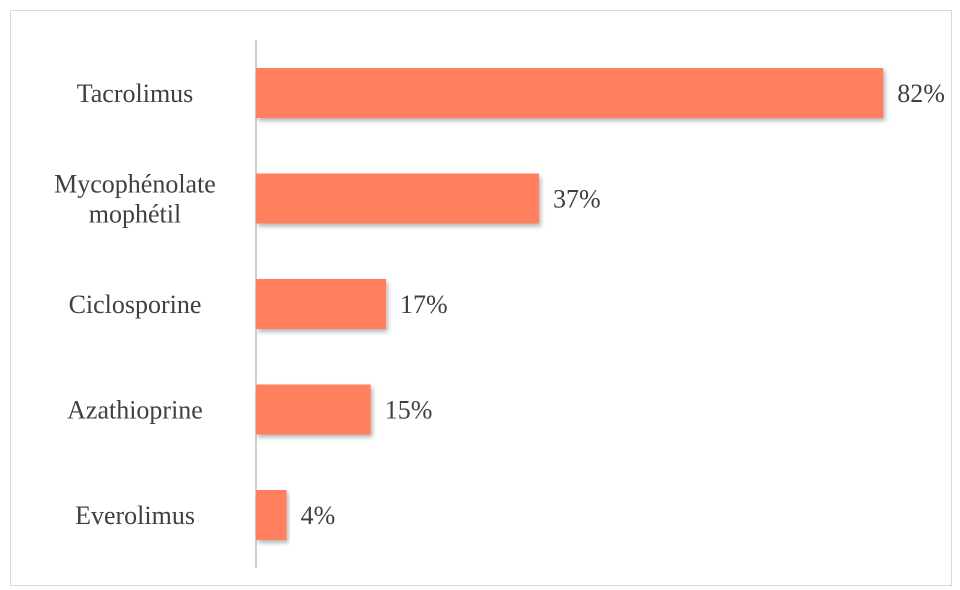 This screenshot has height=590, width=960. Describe the element at coordinates (135, 184) in the screenshot. I see `category-tick-label: Mycophénolate` at that location.